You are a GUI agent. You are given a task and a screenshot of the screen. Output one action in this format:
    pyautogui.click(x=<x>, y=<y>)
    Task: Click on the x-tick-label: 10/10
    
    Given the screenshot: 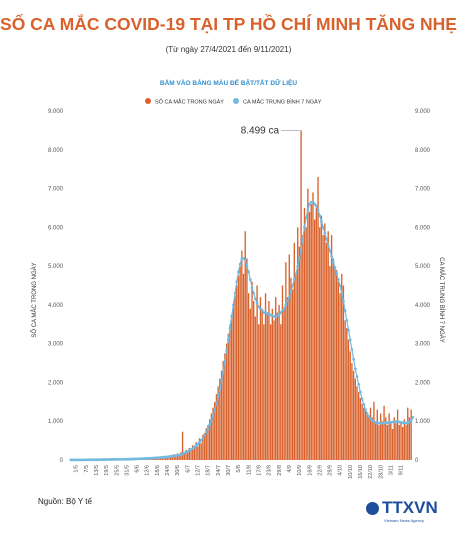 What is the action you would take?
    pyautogui.click(x=351, y=472)
    